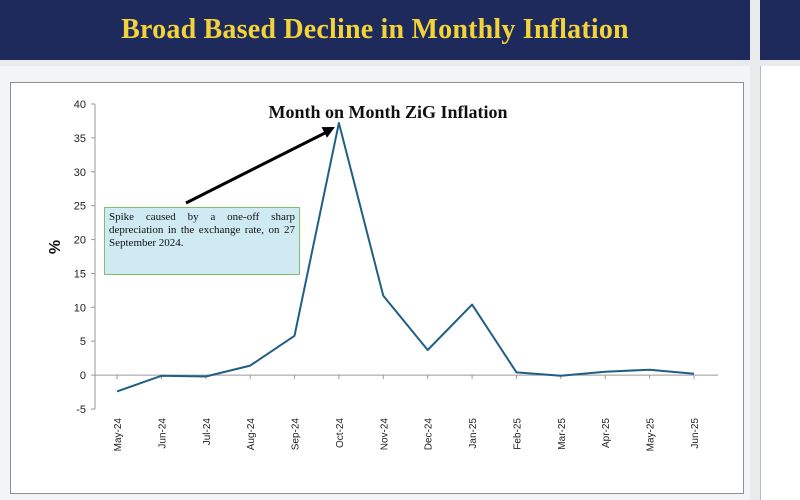 The image size is (800, 500). Describe the element at coordinates (429, 434) in the screenshot. I see `x-tick-label: Dec-24` at that location.